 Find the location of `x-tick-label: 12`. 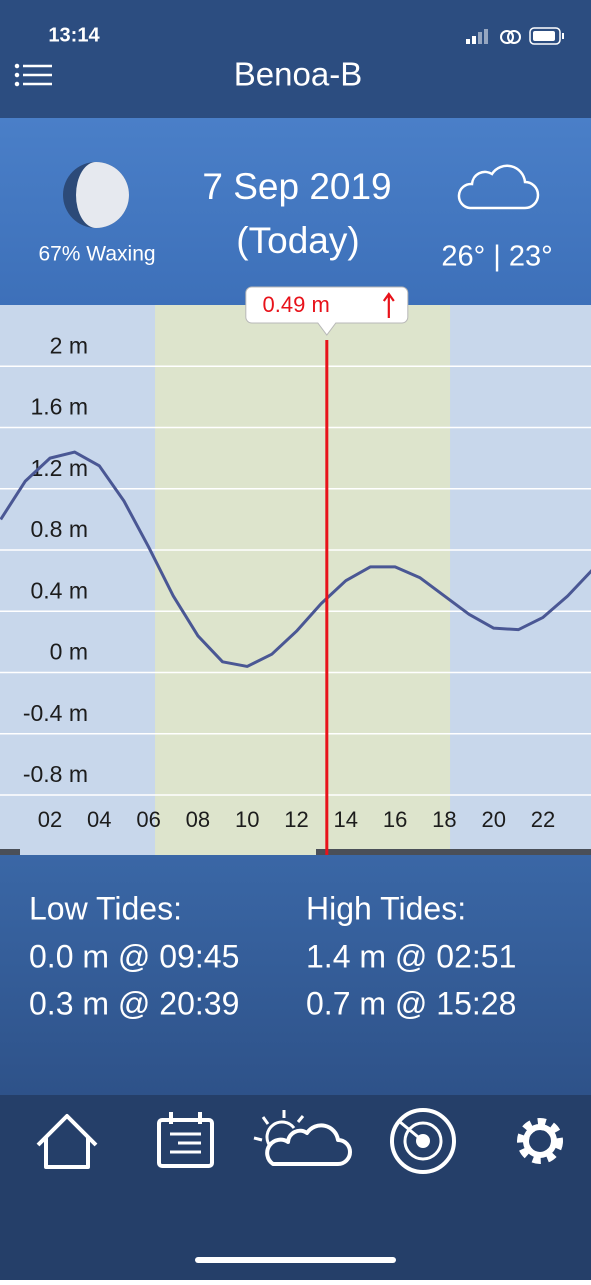

x-tick-label: 12 is located at coordinates (296, 819).